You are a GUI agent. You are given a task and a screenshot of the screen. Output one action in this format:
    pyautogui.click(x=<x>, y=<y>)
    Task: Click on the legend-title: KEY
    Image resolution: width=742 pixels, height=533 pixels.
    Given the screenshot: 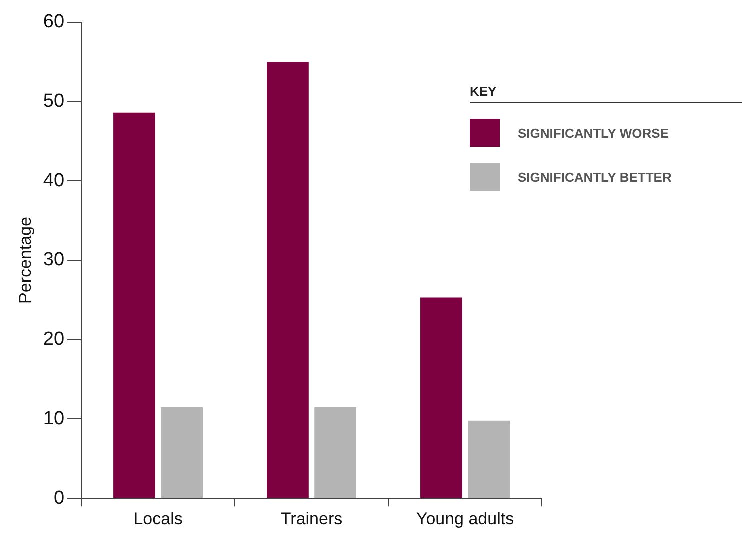 What is the action you would take?
    pyautogui.click(x=606, y=93)
    